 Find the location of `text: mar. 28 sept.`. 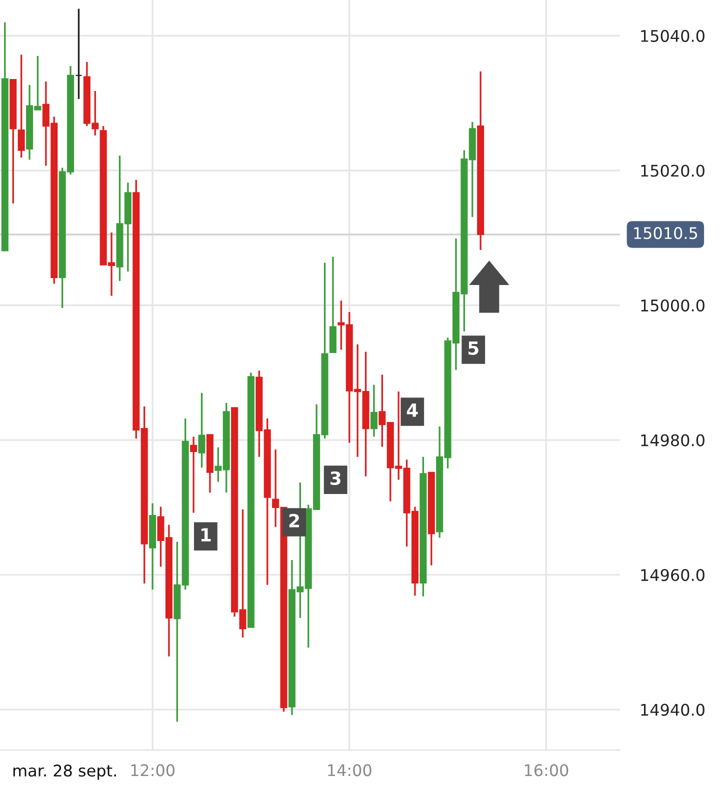

text: mar. 28 sept. is located at coordinates (64, 772).